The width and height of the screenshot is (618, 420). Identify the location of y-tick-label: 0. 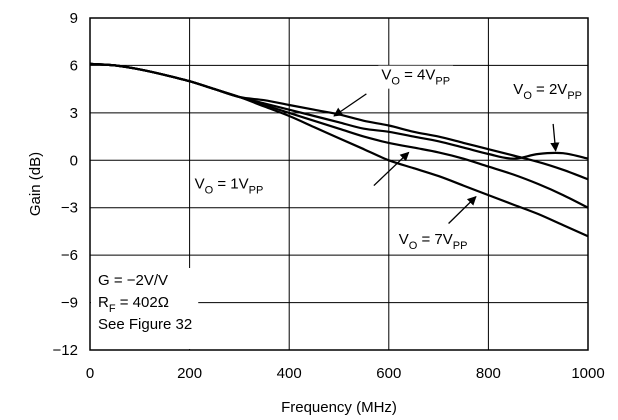
(74, 160).